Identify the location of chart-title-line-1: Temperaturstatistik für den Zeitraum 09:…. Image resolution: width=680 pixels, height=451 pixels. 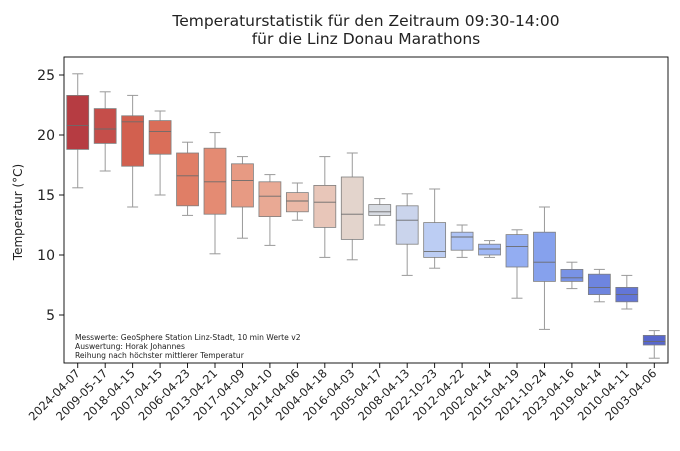
(365, 21).